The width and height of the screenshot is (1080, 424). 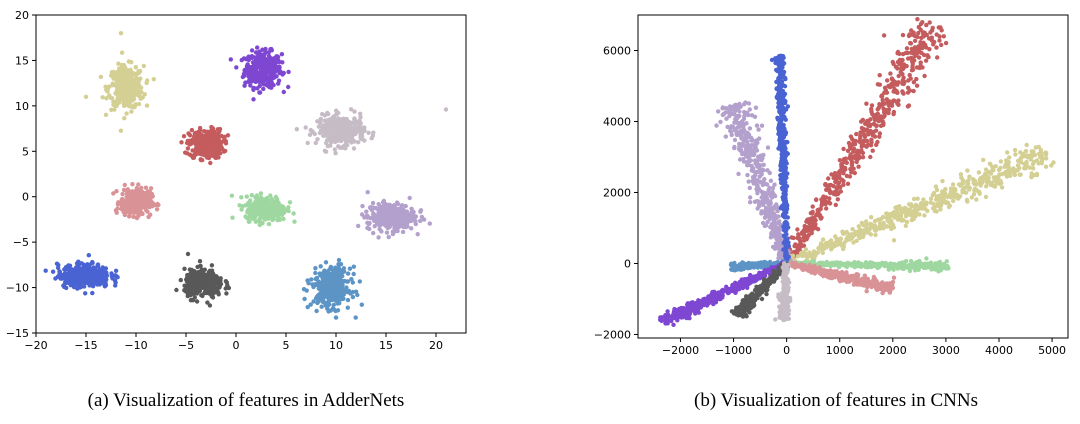 I want to click on adder-xtick-label: −10, so click(x=135, y=345).